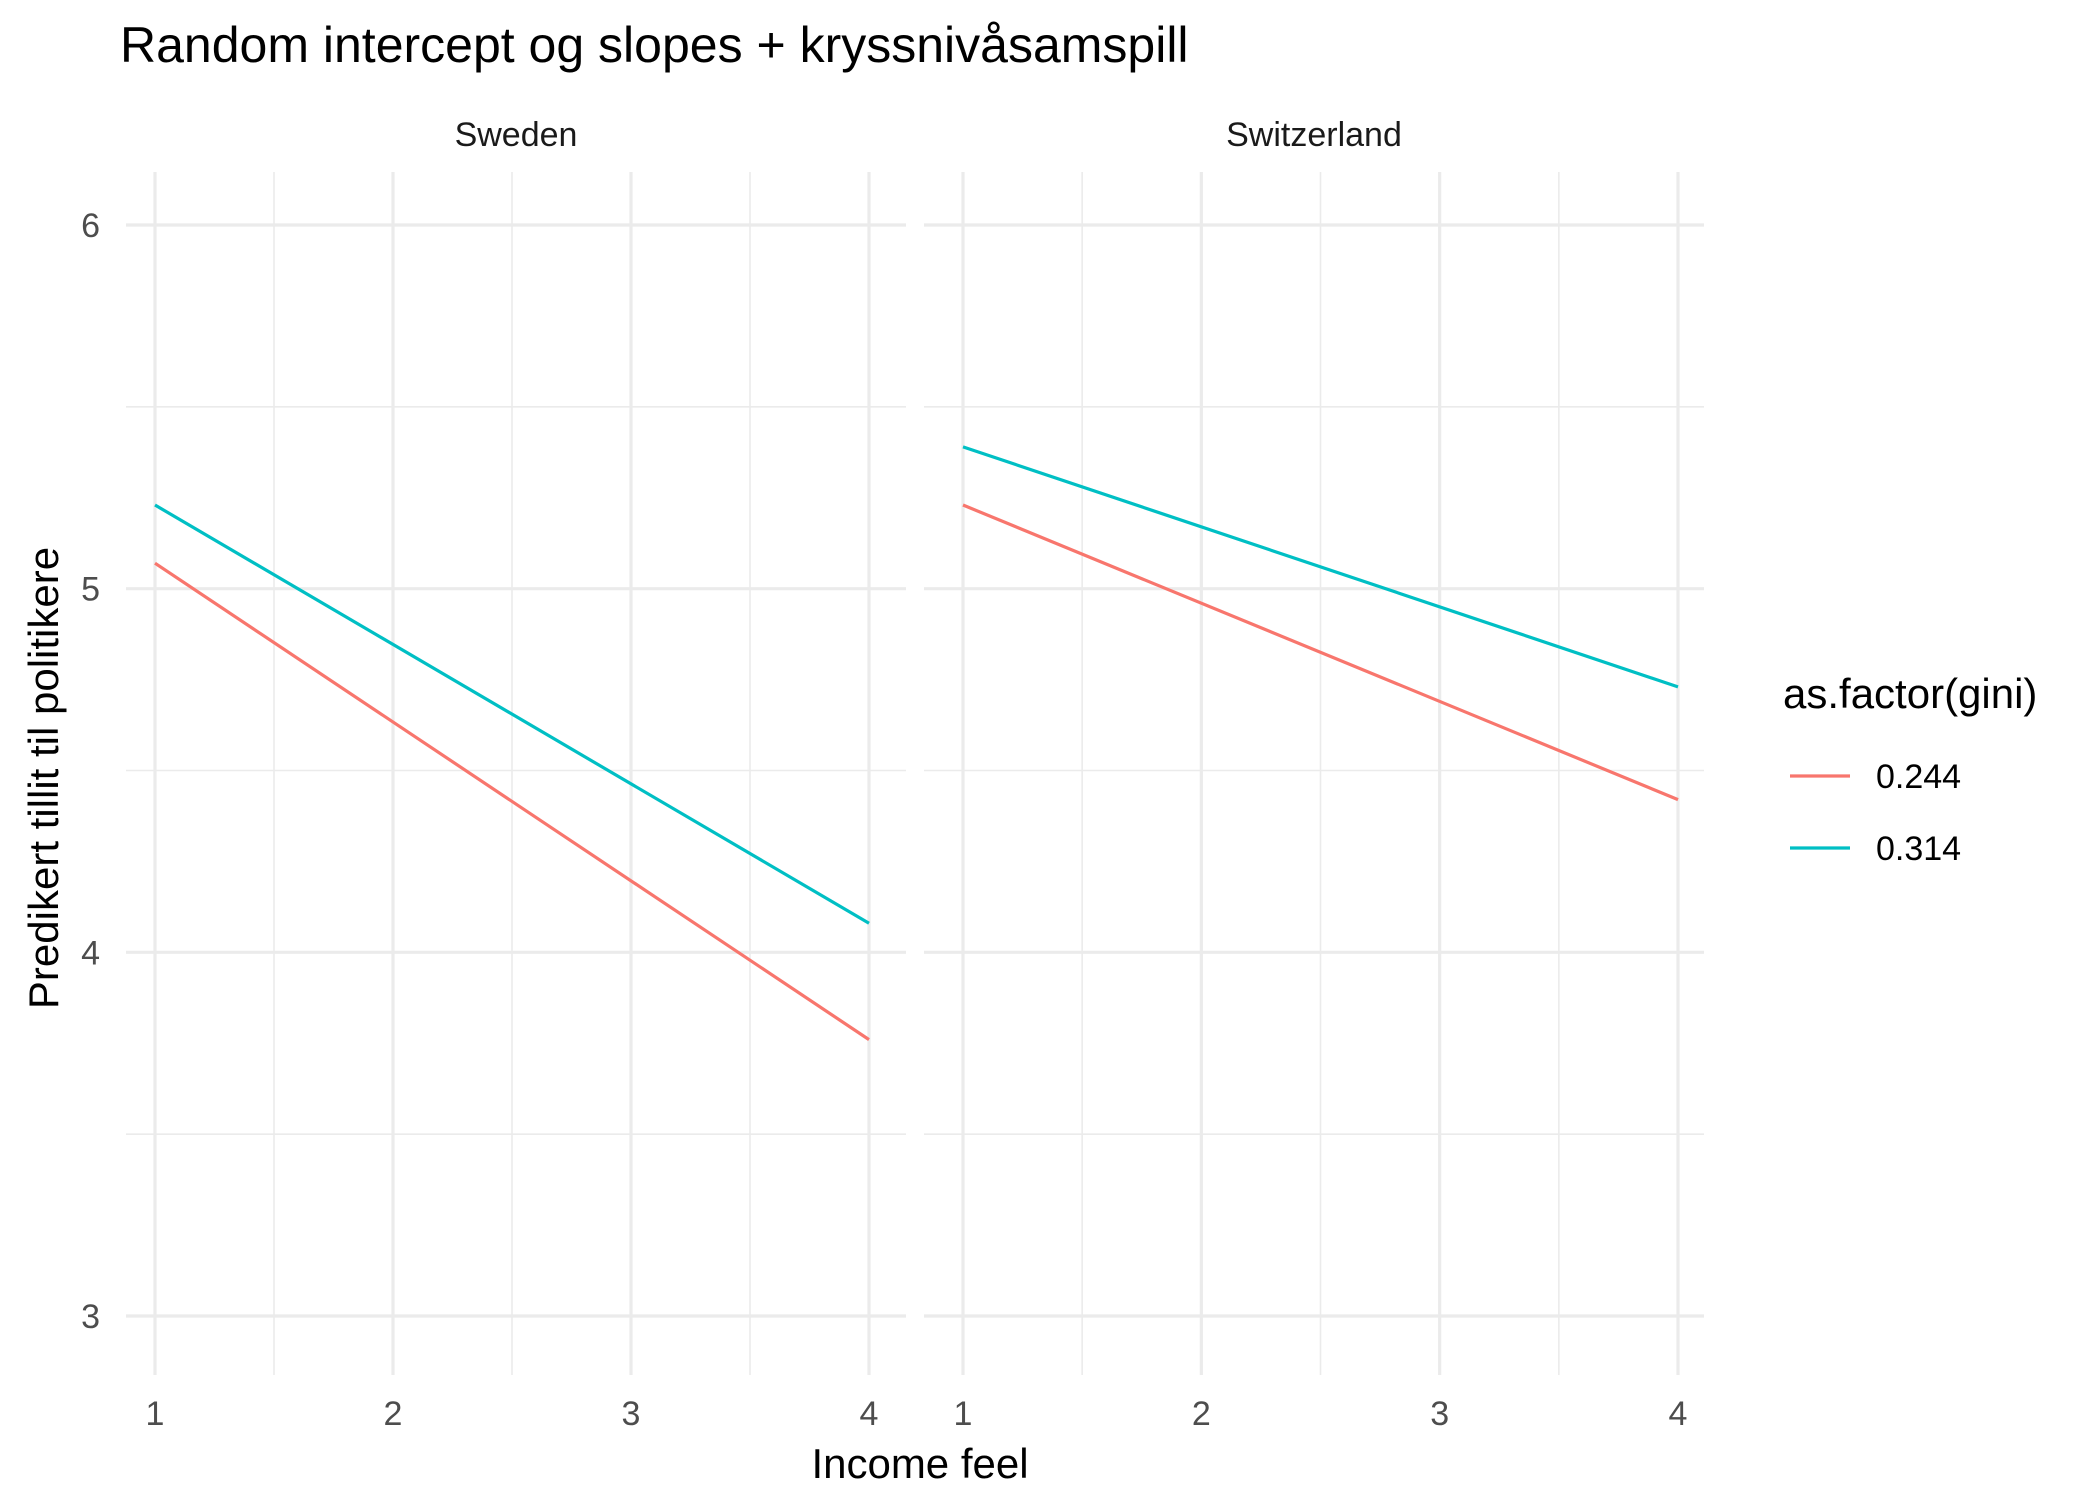 This screenshot has height=1499, width=2100. Describe the element at coordinates (1918, 849) in the screenshot. I see `legend-label: 0.314` at that location.